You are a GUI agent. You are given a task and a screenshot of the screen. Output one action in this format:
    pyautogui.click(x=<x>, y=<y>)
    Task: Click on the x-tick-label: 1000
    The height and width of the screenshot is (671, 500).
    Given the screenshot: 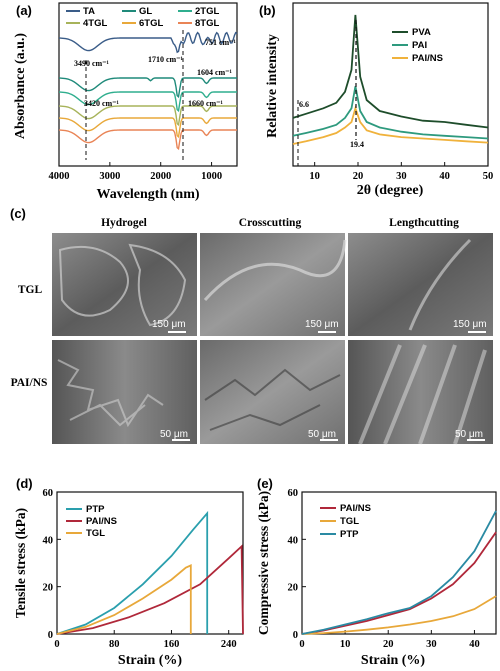 What is the action you would take?
    pyautogui.click(x=211, y=176)
    